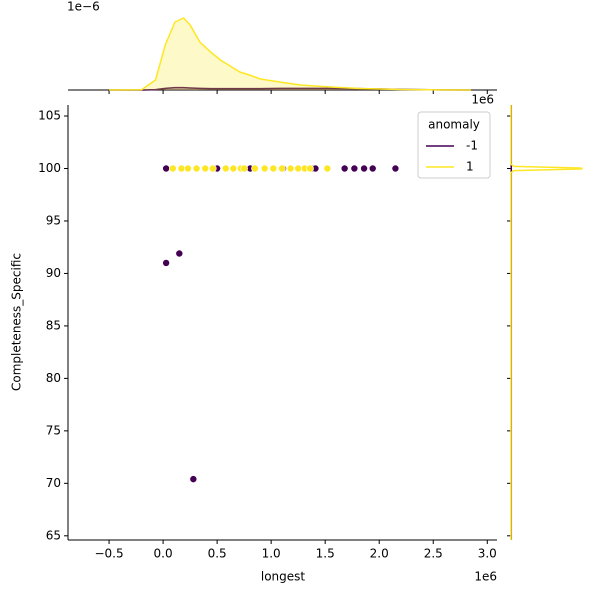 This screenshot has width=600, height=600. Describe the element at coordinates (53, 430) in the screenshot. I see `y-tick-label: 75` at that location.